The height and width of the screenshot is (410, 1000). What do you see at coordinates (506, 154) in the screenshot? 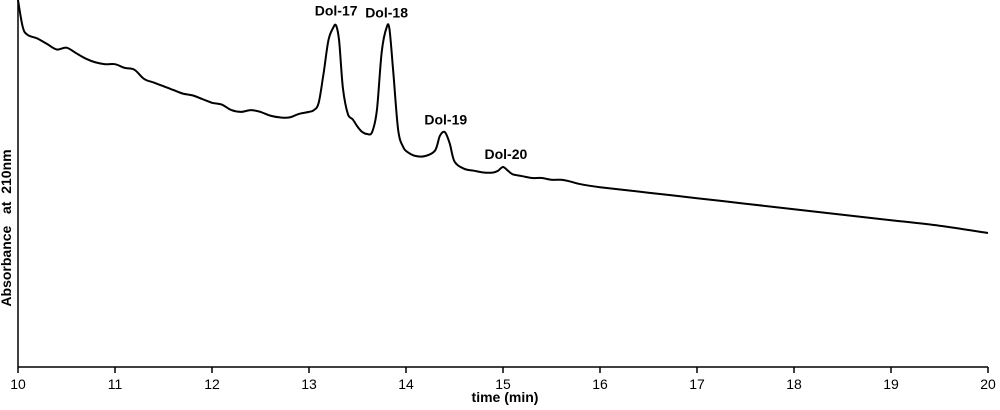
I see `peak-label: Dol-20` at bounding box center [506, 154].